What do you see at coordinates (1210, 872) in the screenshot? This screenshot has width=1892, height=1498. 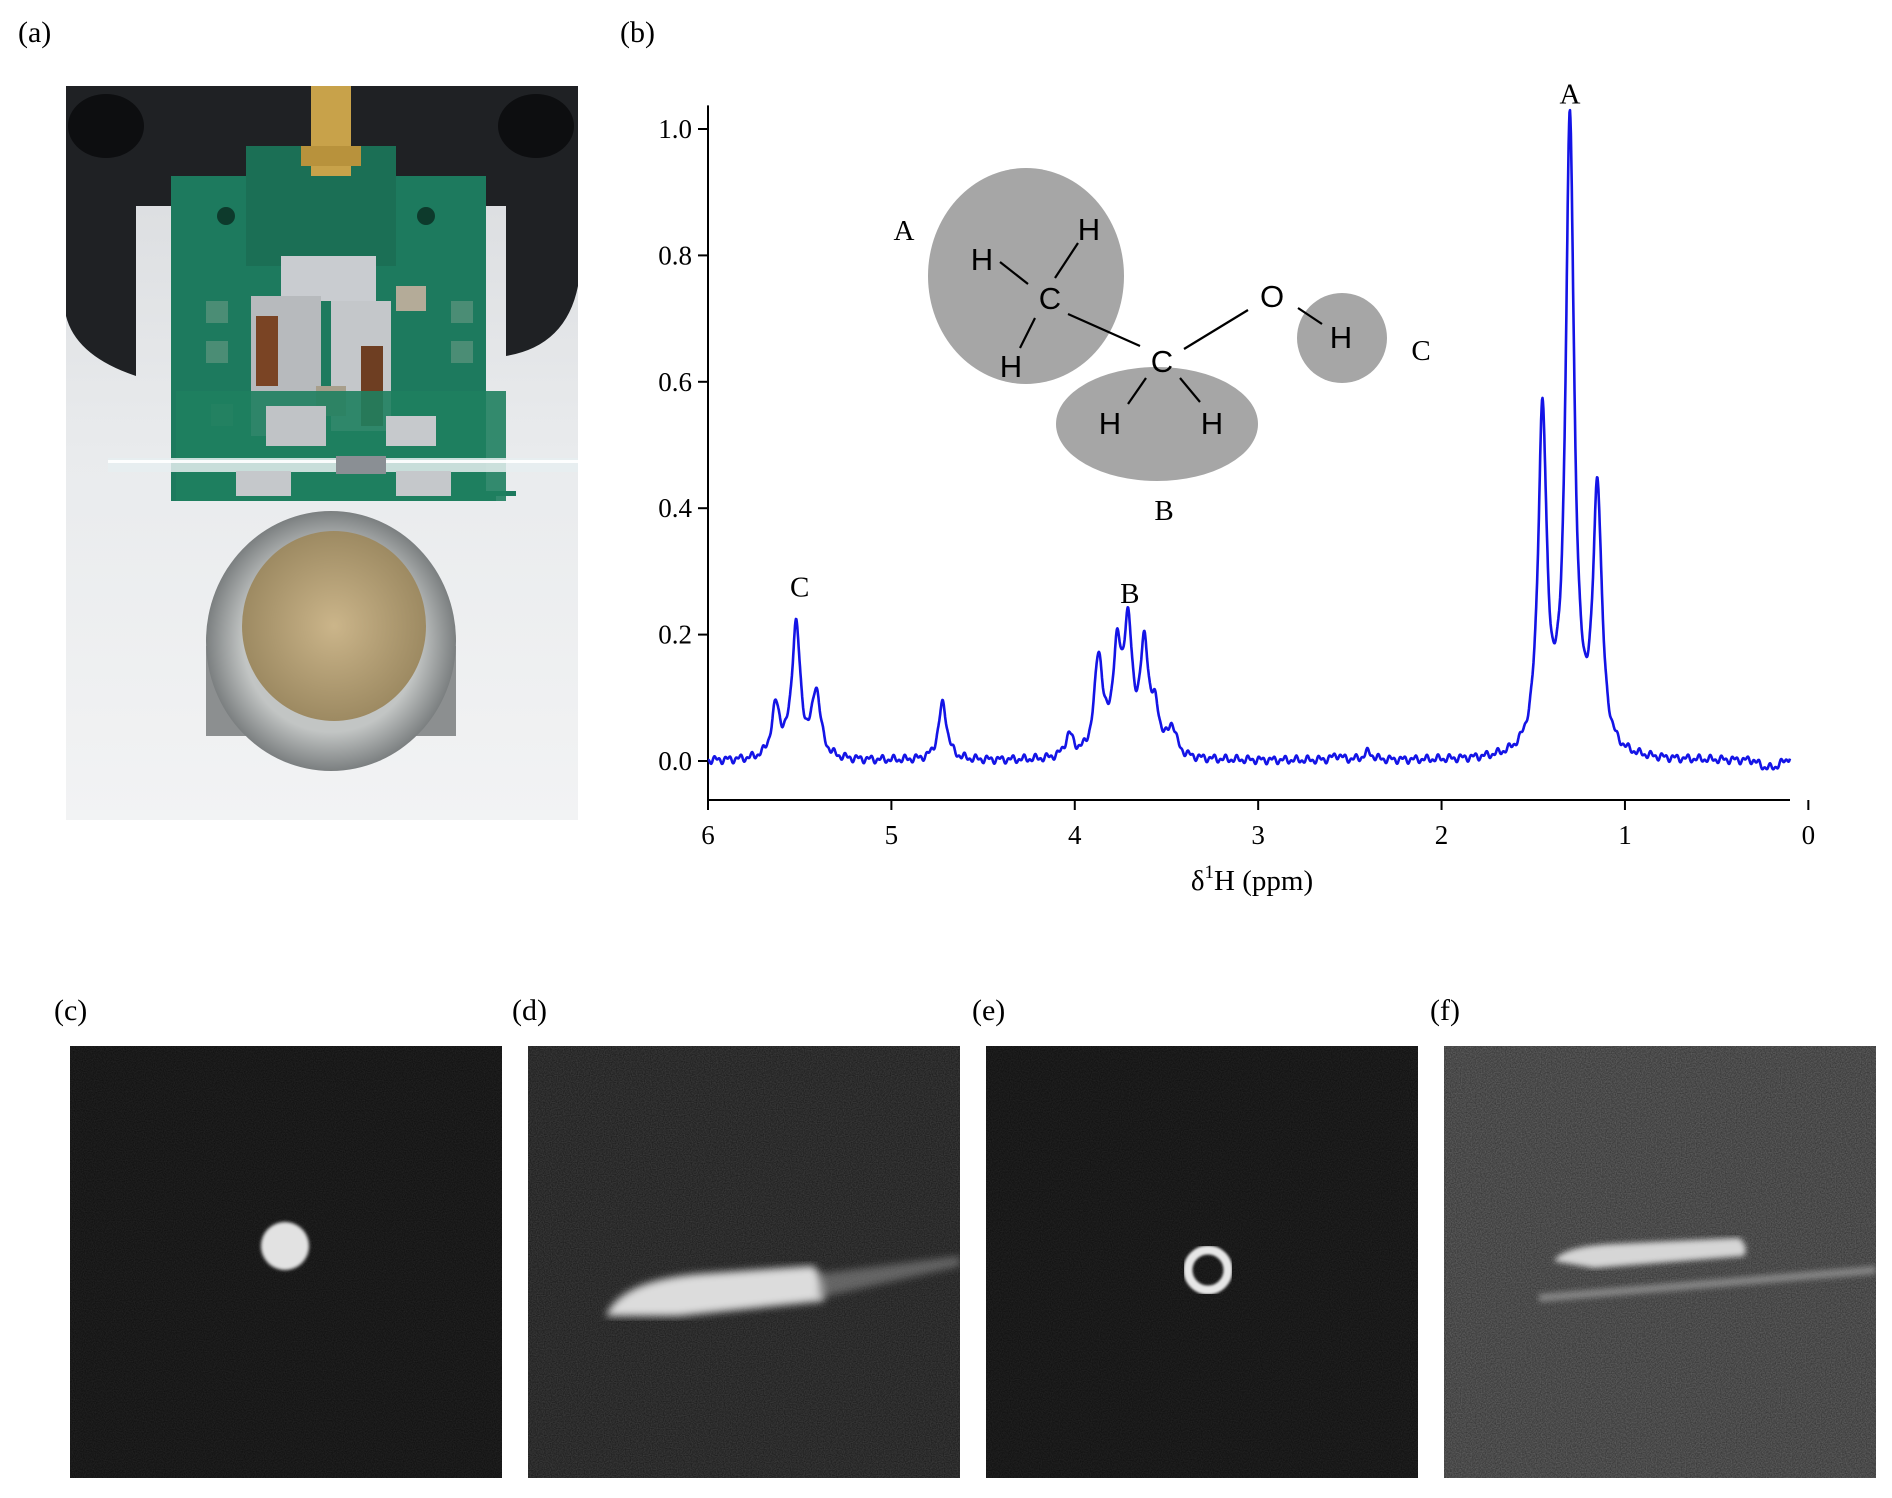 I see `x-axis-label-sup: 1` at bounding box center [1210, 872].